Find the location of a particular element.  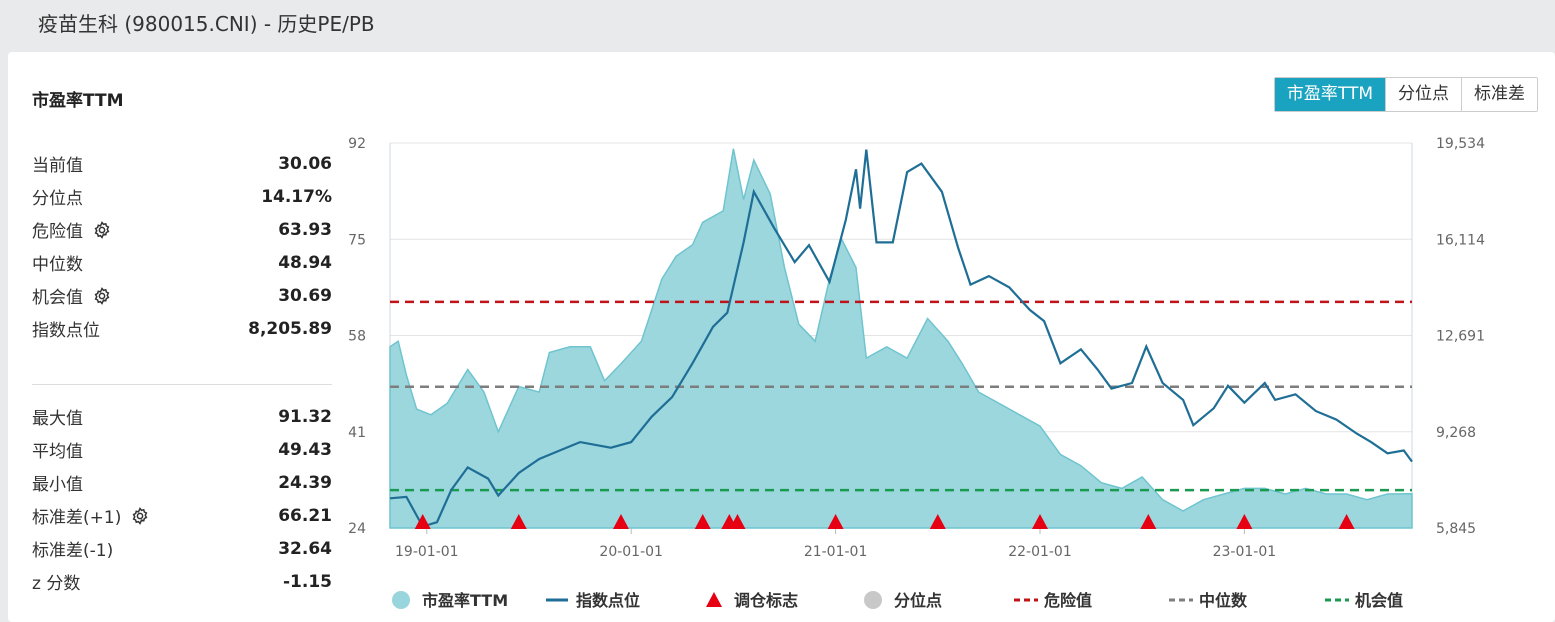

stat-value: 14.17% is located at coordinates (296, 196).